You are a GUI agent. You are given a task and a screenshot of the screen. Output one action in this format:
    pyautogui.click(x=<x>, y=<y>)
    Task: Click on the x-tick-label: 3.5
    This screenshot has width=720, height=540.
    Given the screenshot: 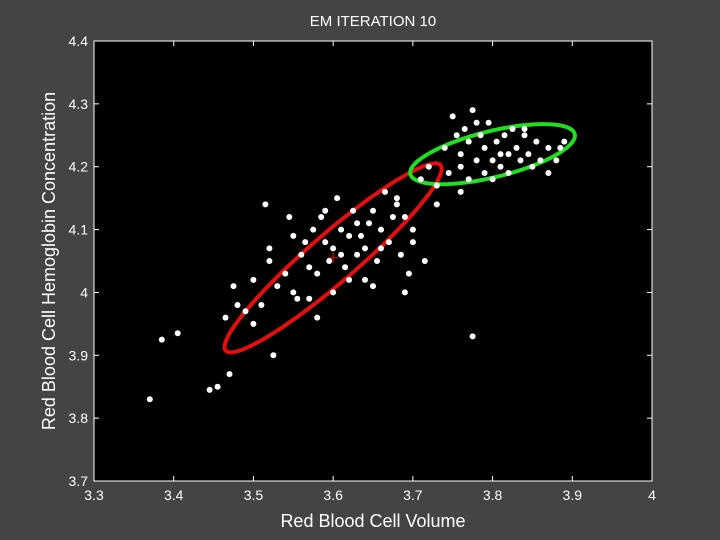 What is the action you would take?
    pyautogui.click(x=254, y=495)
    